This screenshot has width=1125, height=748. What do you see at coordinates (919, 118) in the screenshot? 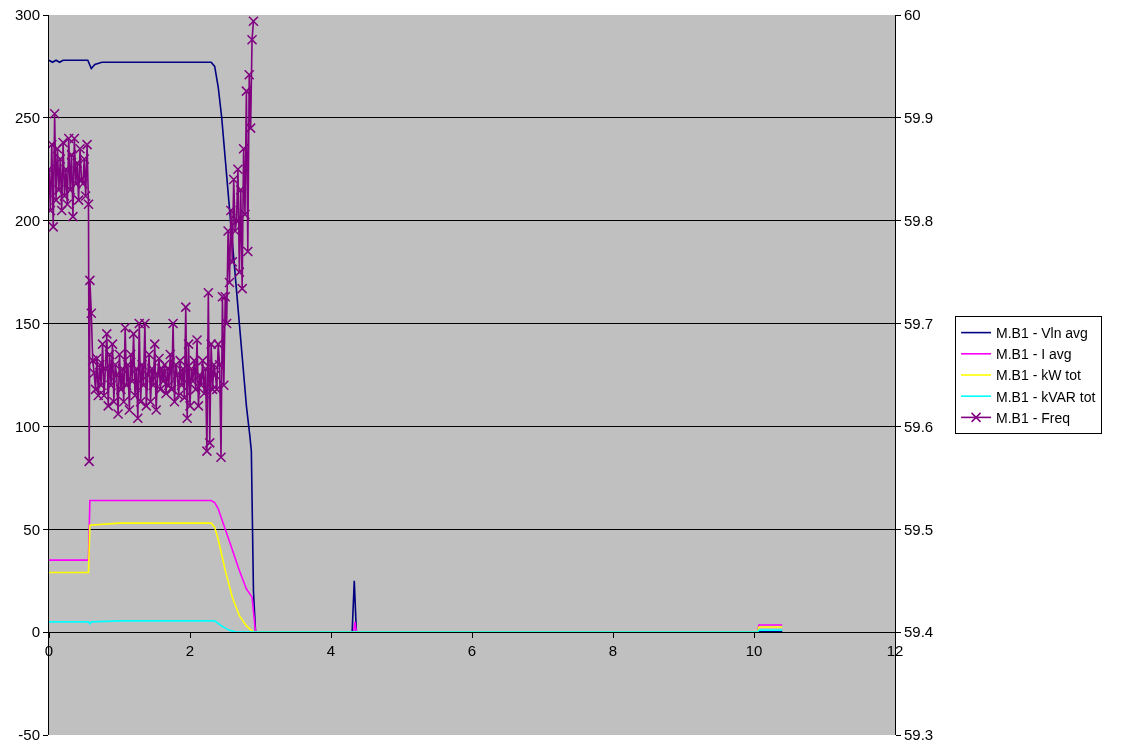
I see `y2-tick-label: 59.9` at bounding box center [919, 118].